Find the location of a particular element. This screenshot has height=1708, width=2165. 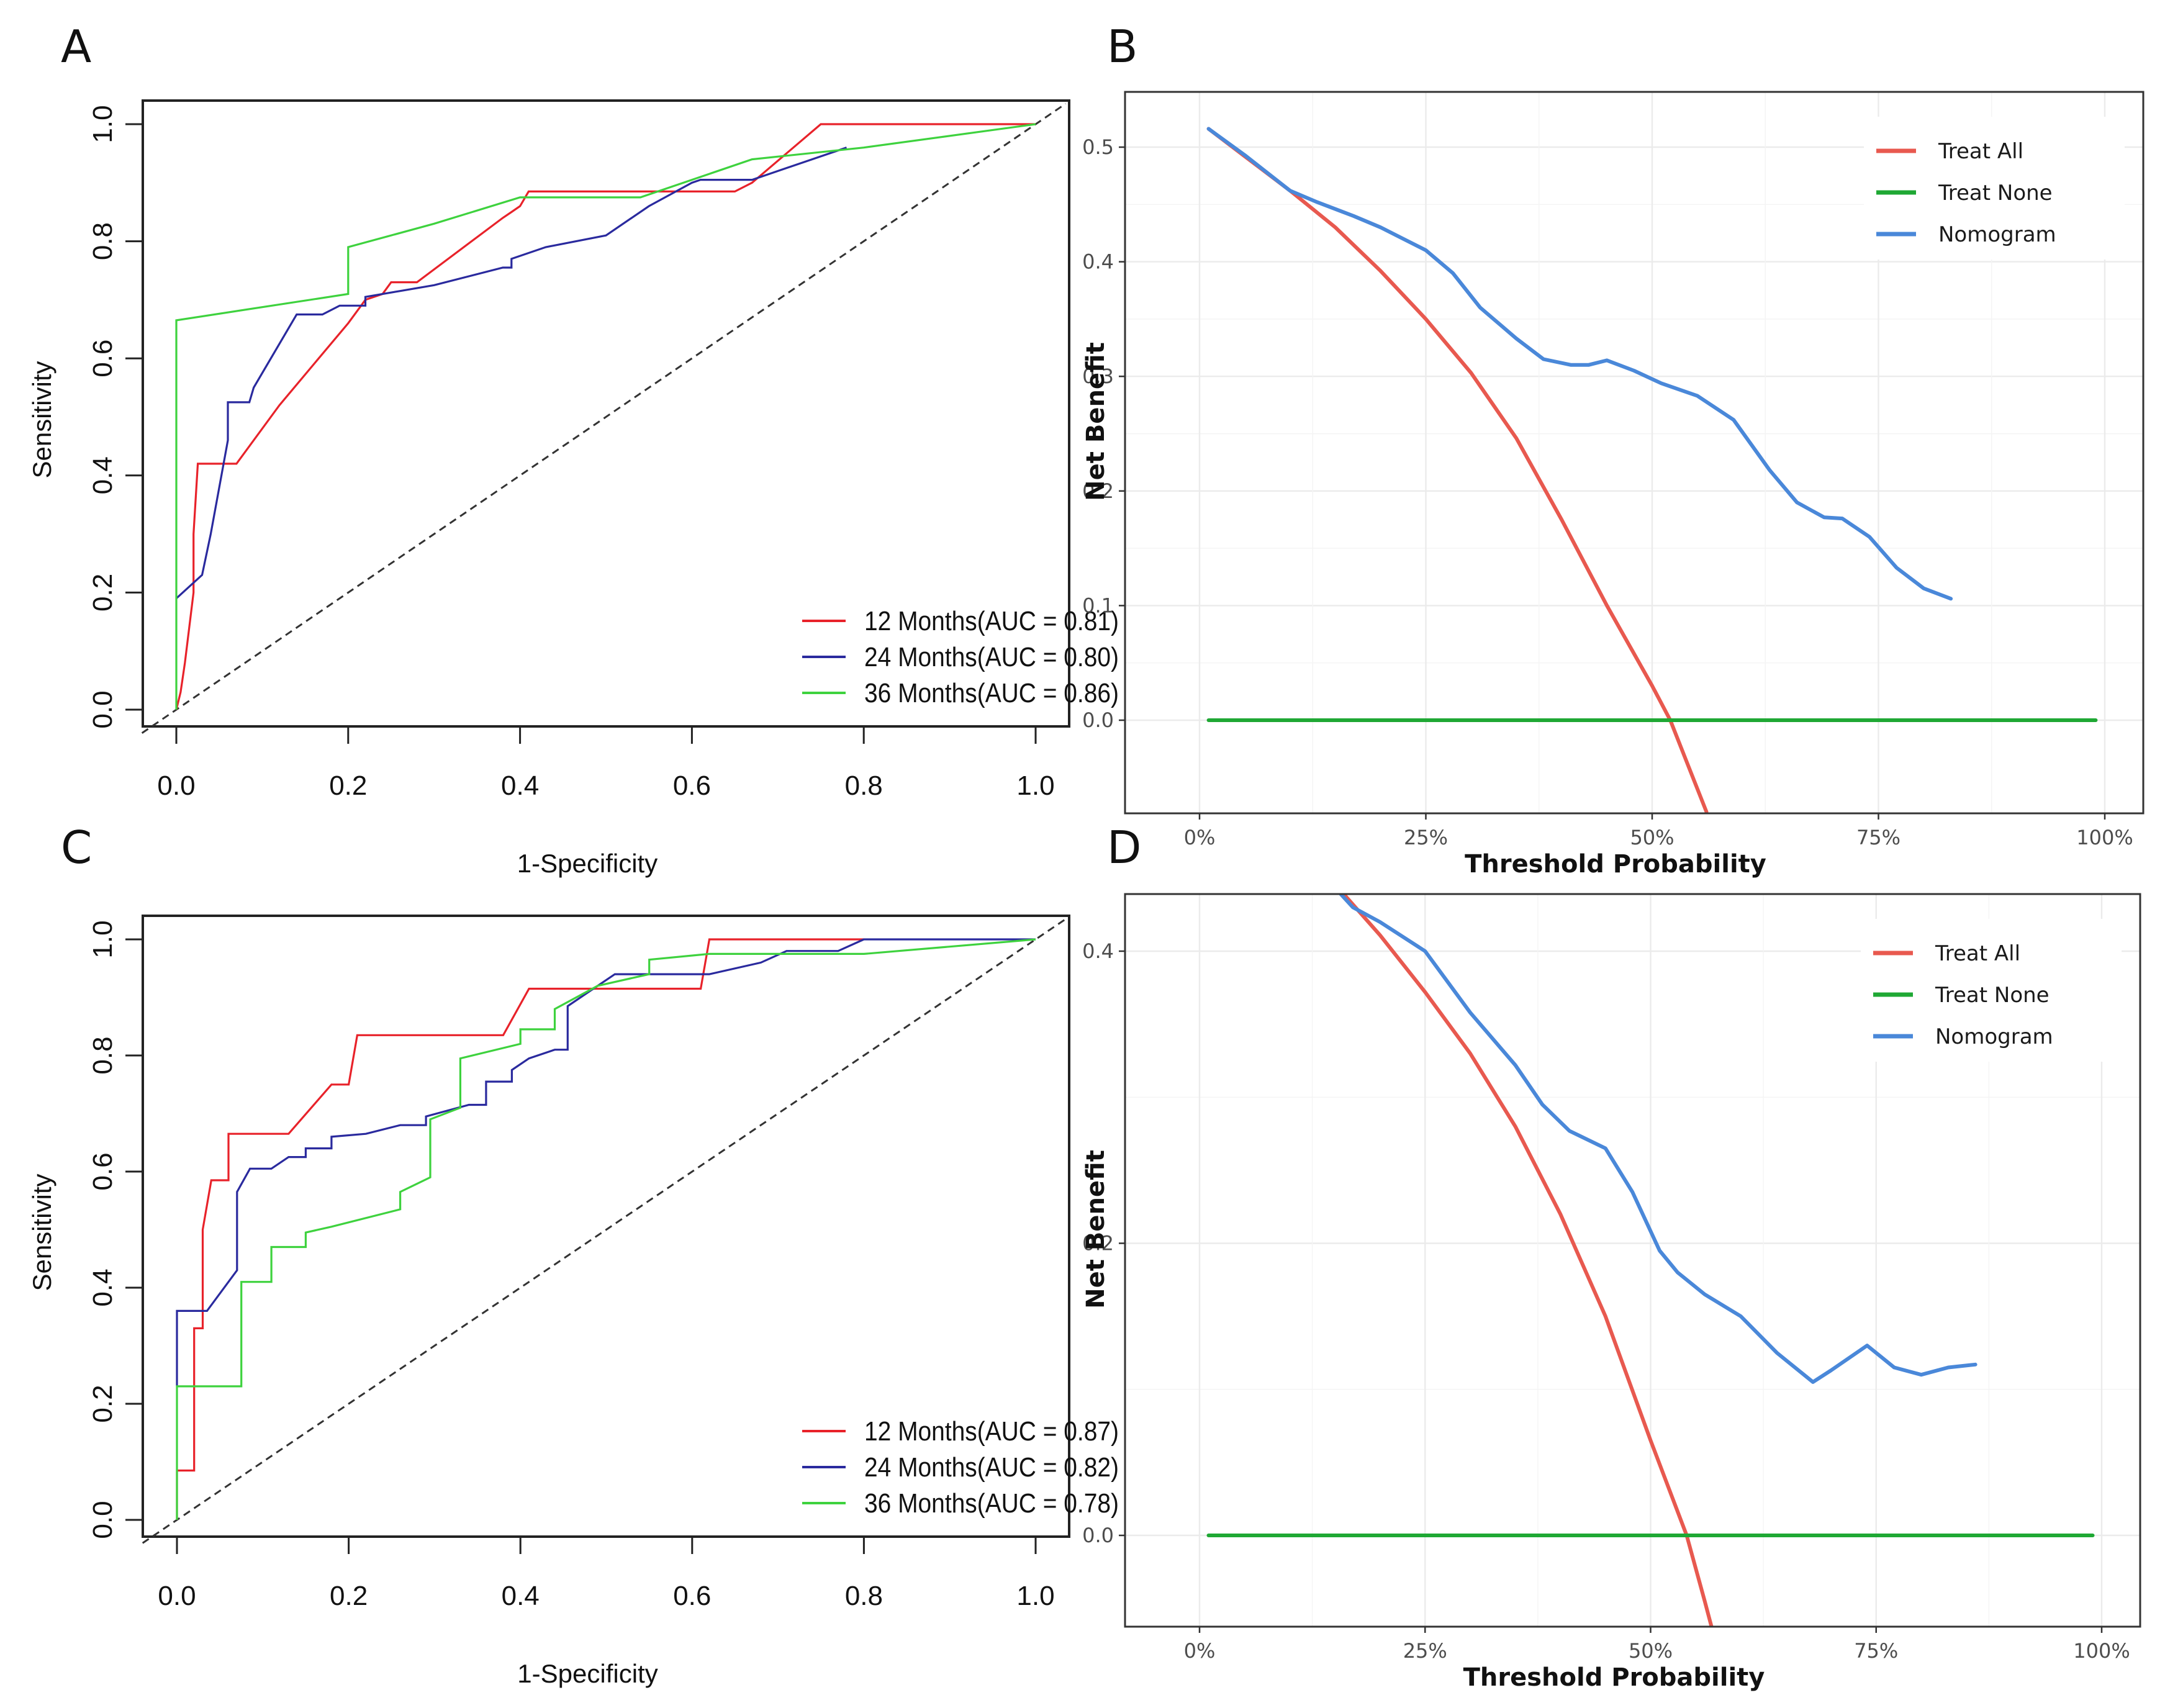

y-tick-label: 0.3 is located at coordinates (1098, 376).